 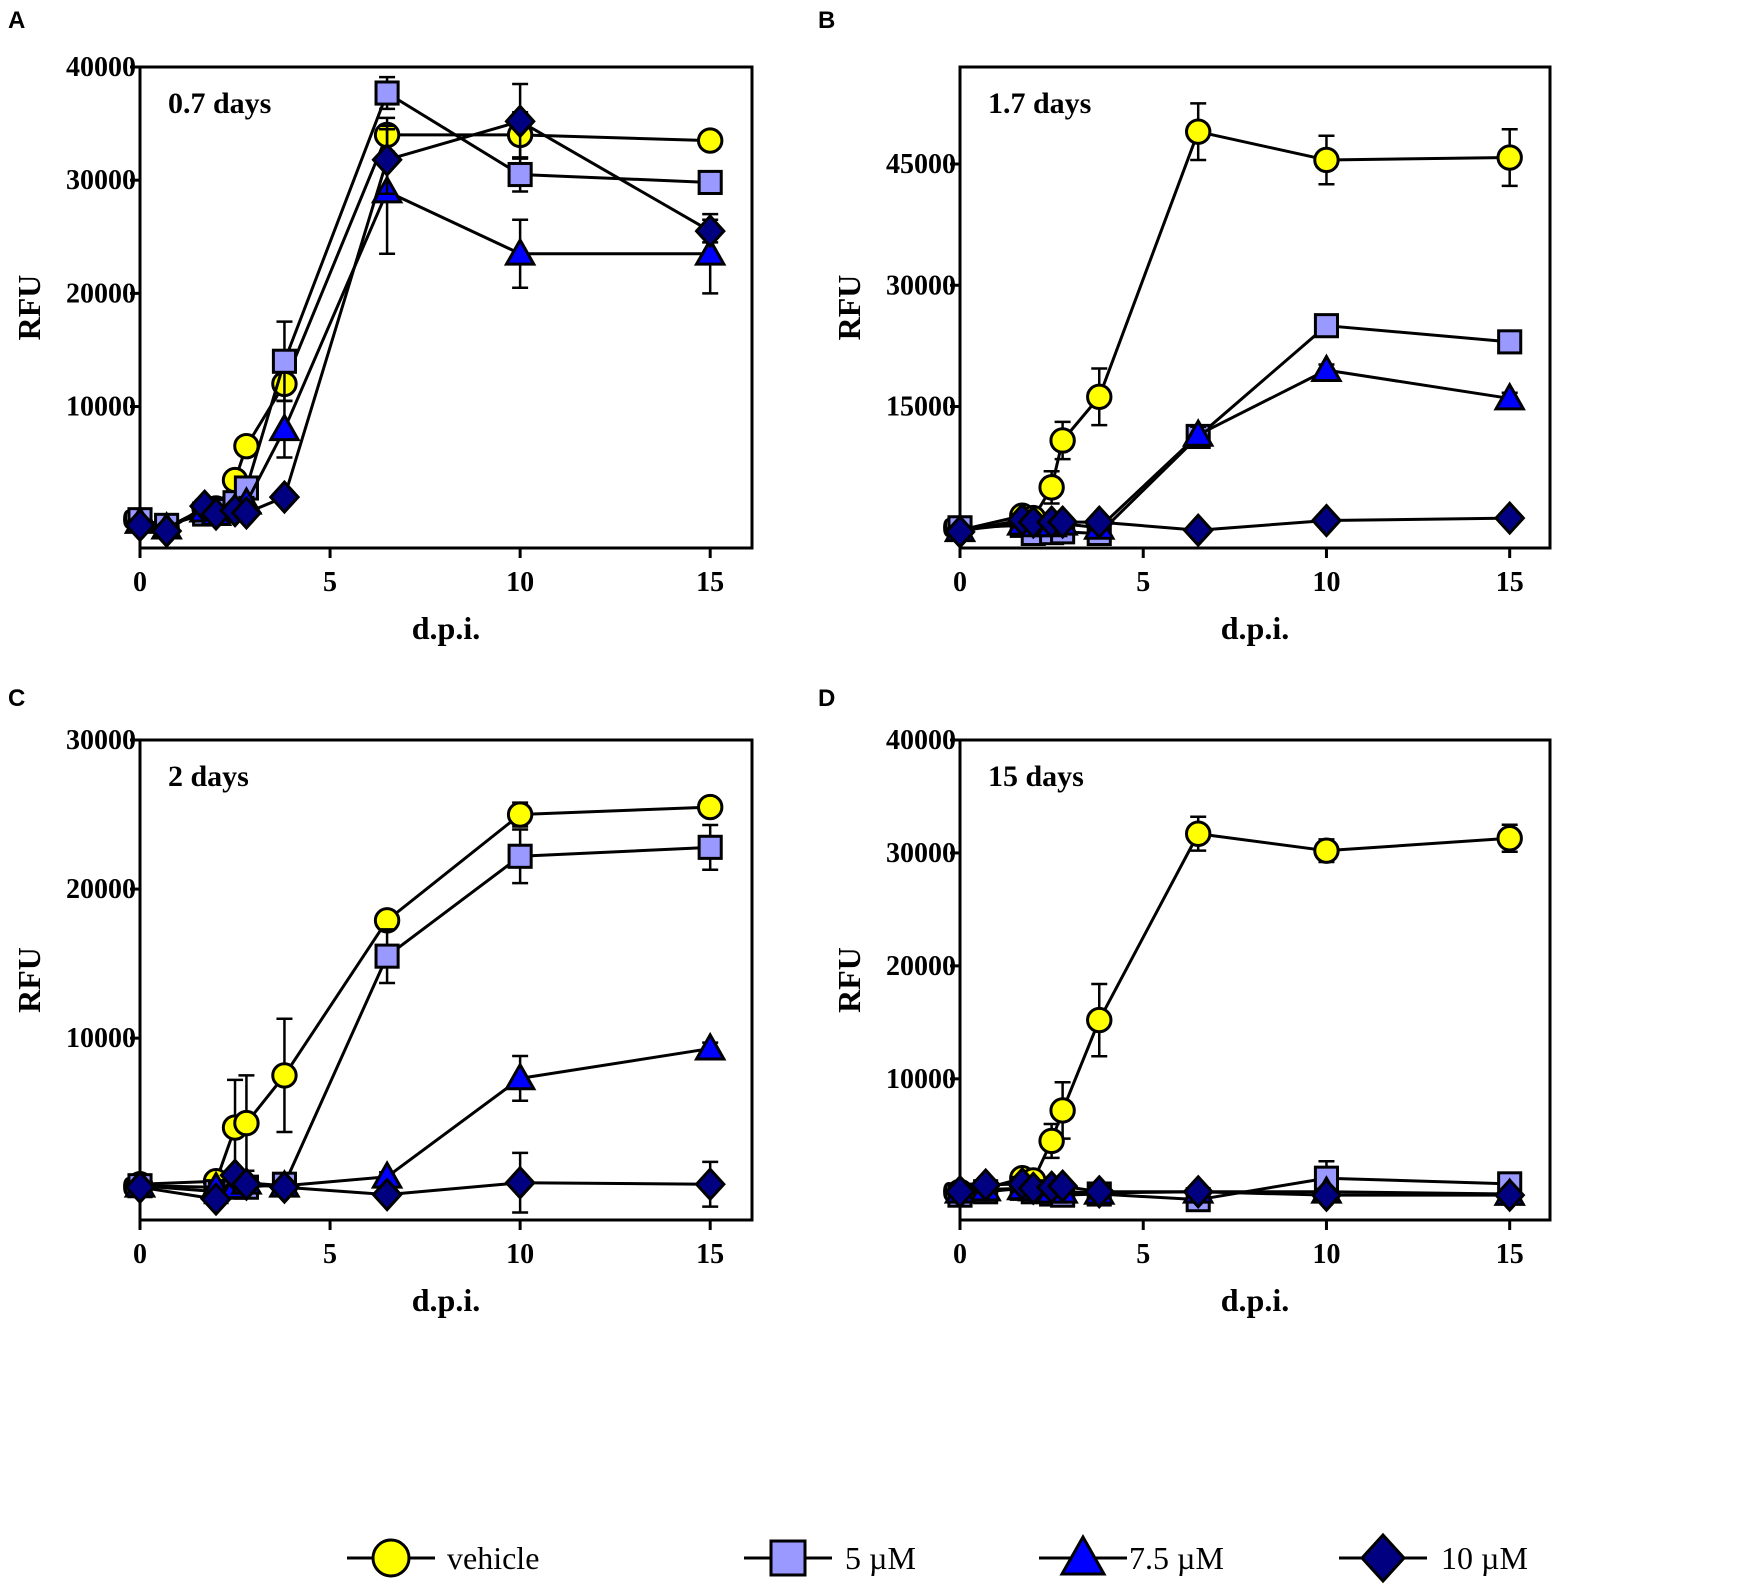 I want to click on legend-marker-diamond, so click(x=1383, y=1558).